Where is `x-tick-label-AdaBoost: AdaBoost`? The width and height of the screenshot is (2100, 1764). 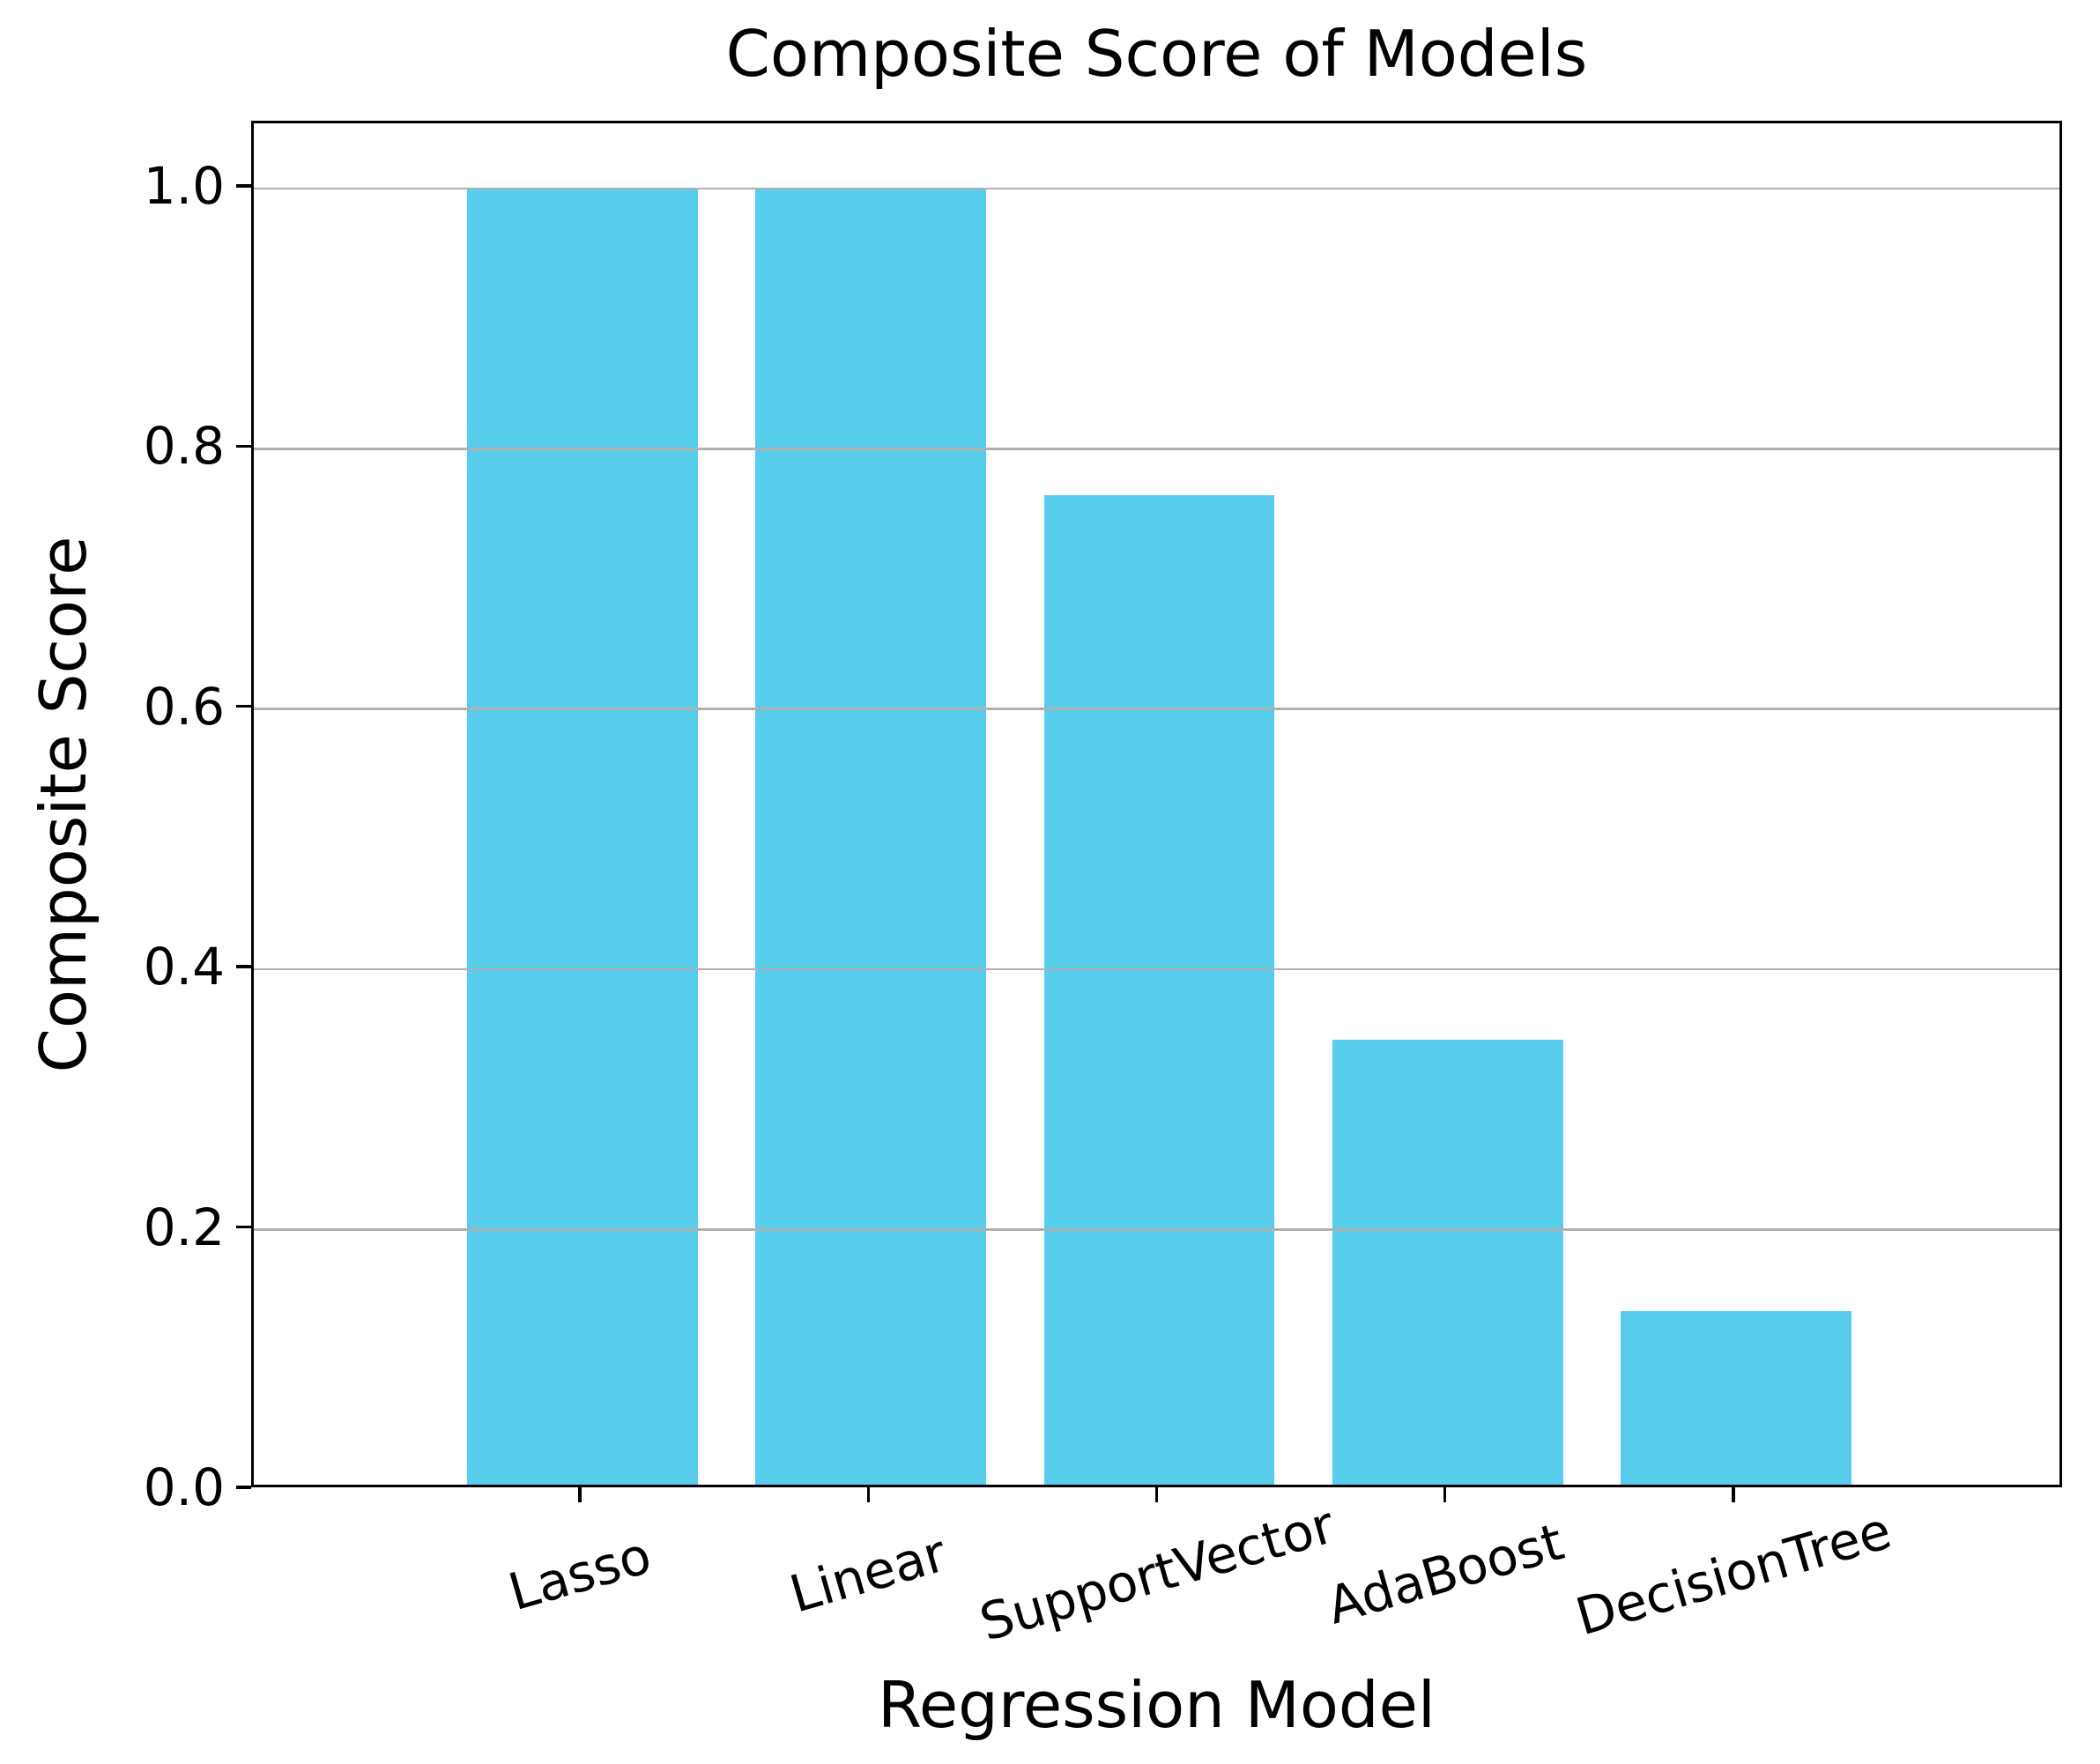
x-tick-label-AdaBoost: AdaBoost is located at coordinates (1445, 1573).